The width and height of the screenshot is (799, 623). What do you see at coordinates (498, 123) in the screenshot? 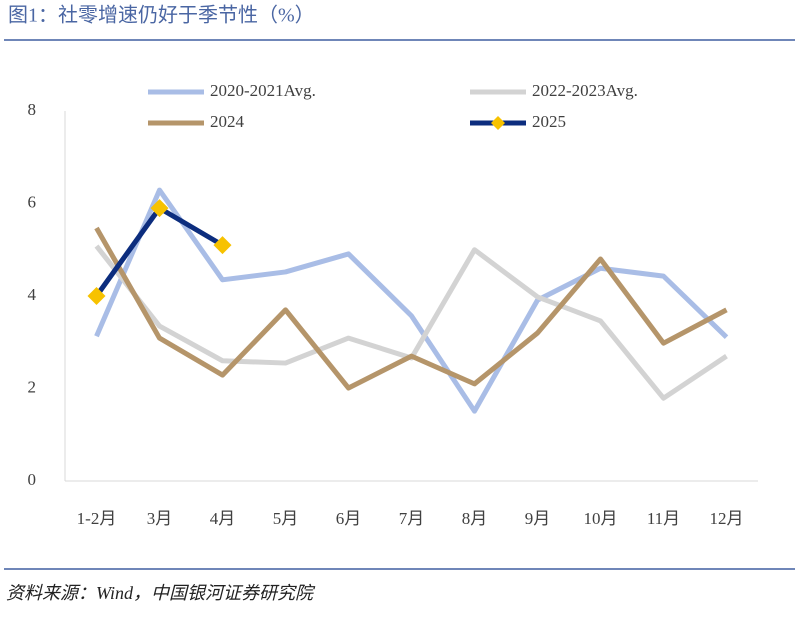
I see `legend-marker` at bounding box center [498, 123].